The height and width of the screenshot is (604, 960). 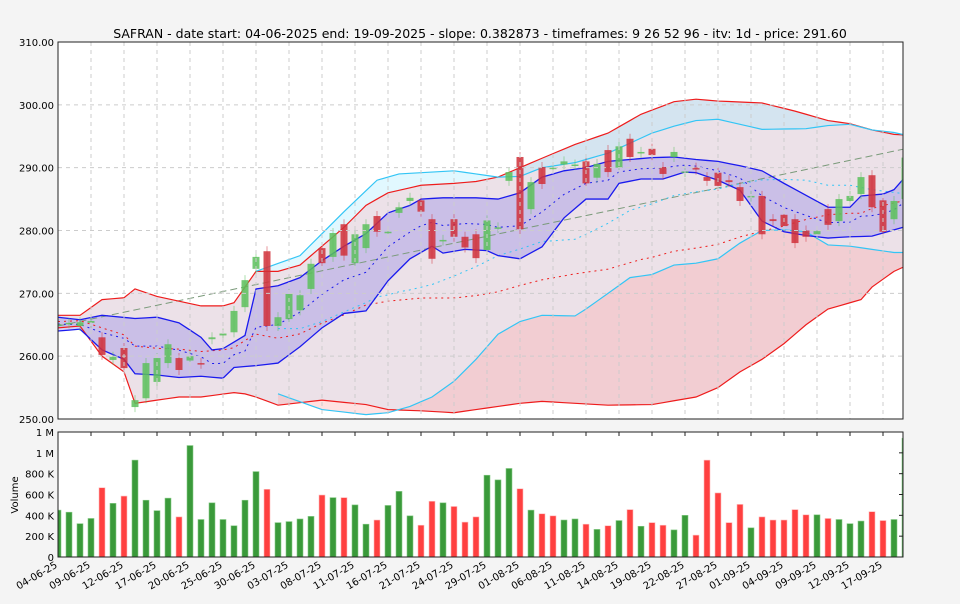 I want to click on price-tick-label: 300.00, so click(x=36, y=106).